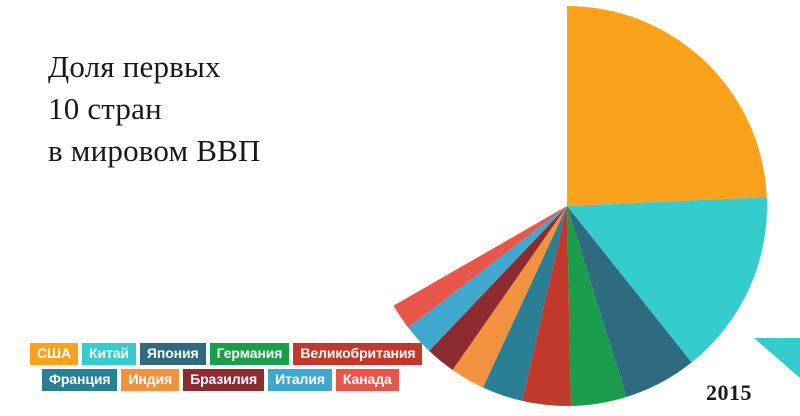 The height and width of the screenshot is (416, 800). I want to click on pie-slice-канада, so click(480, 267).